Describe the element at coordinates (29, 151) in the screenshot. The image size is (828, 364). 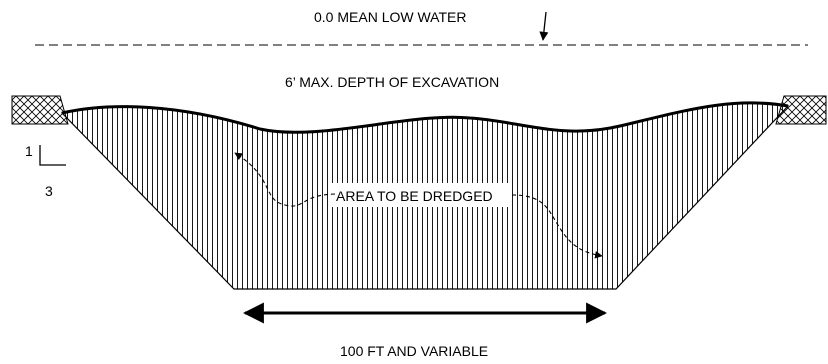
I see `slope-rise-label: 1` at that location.